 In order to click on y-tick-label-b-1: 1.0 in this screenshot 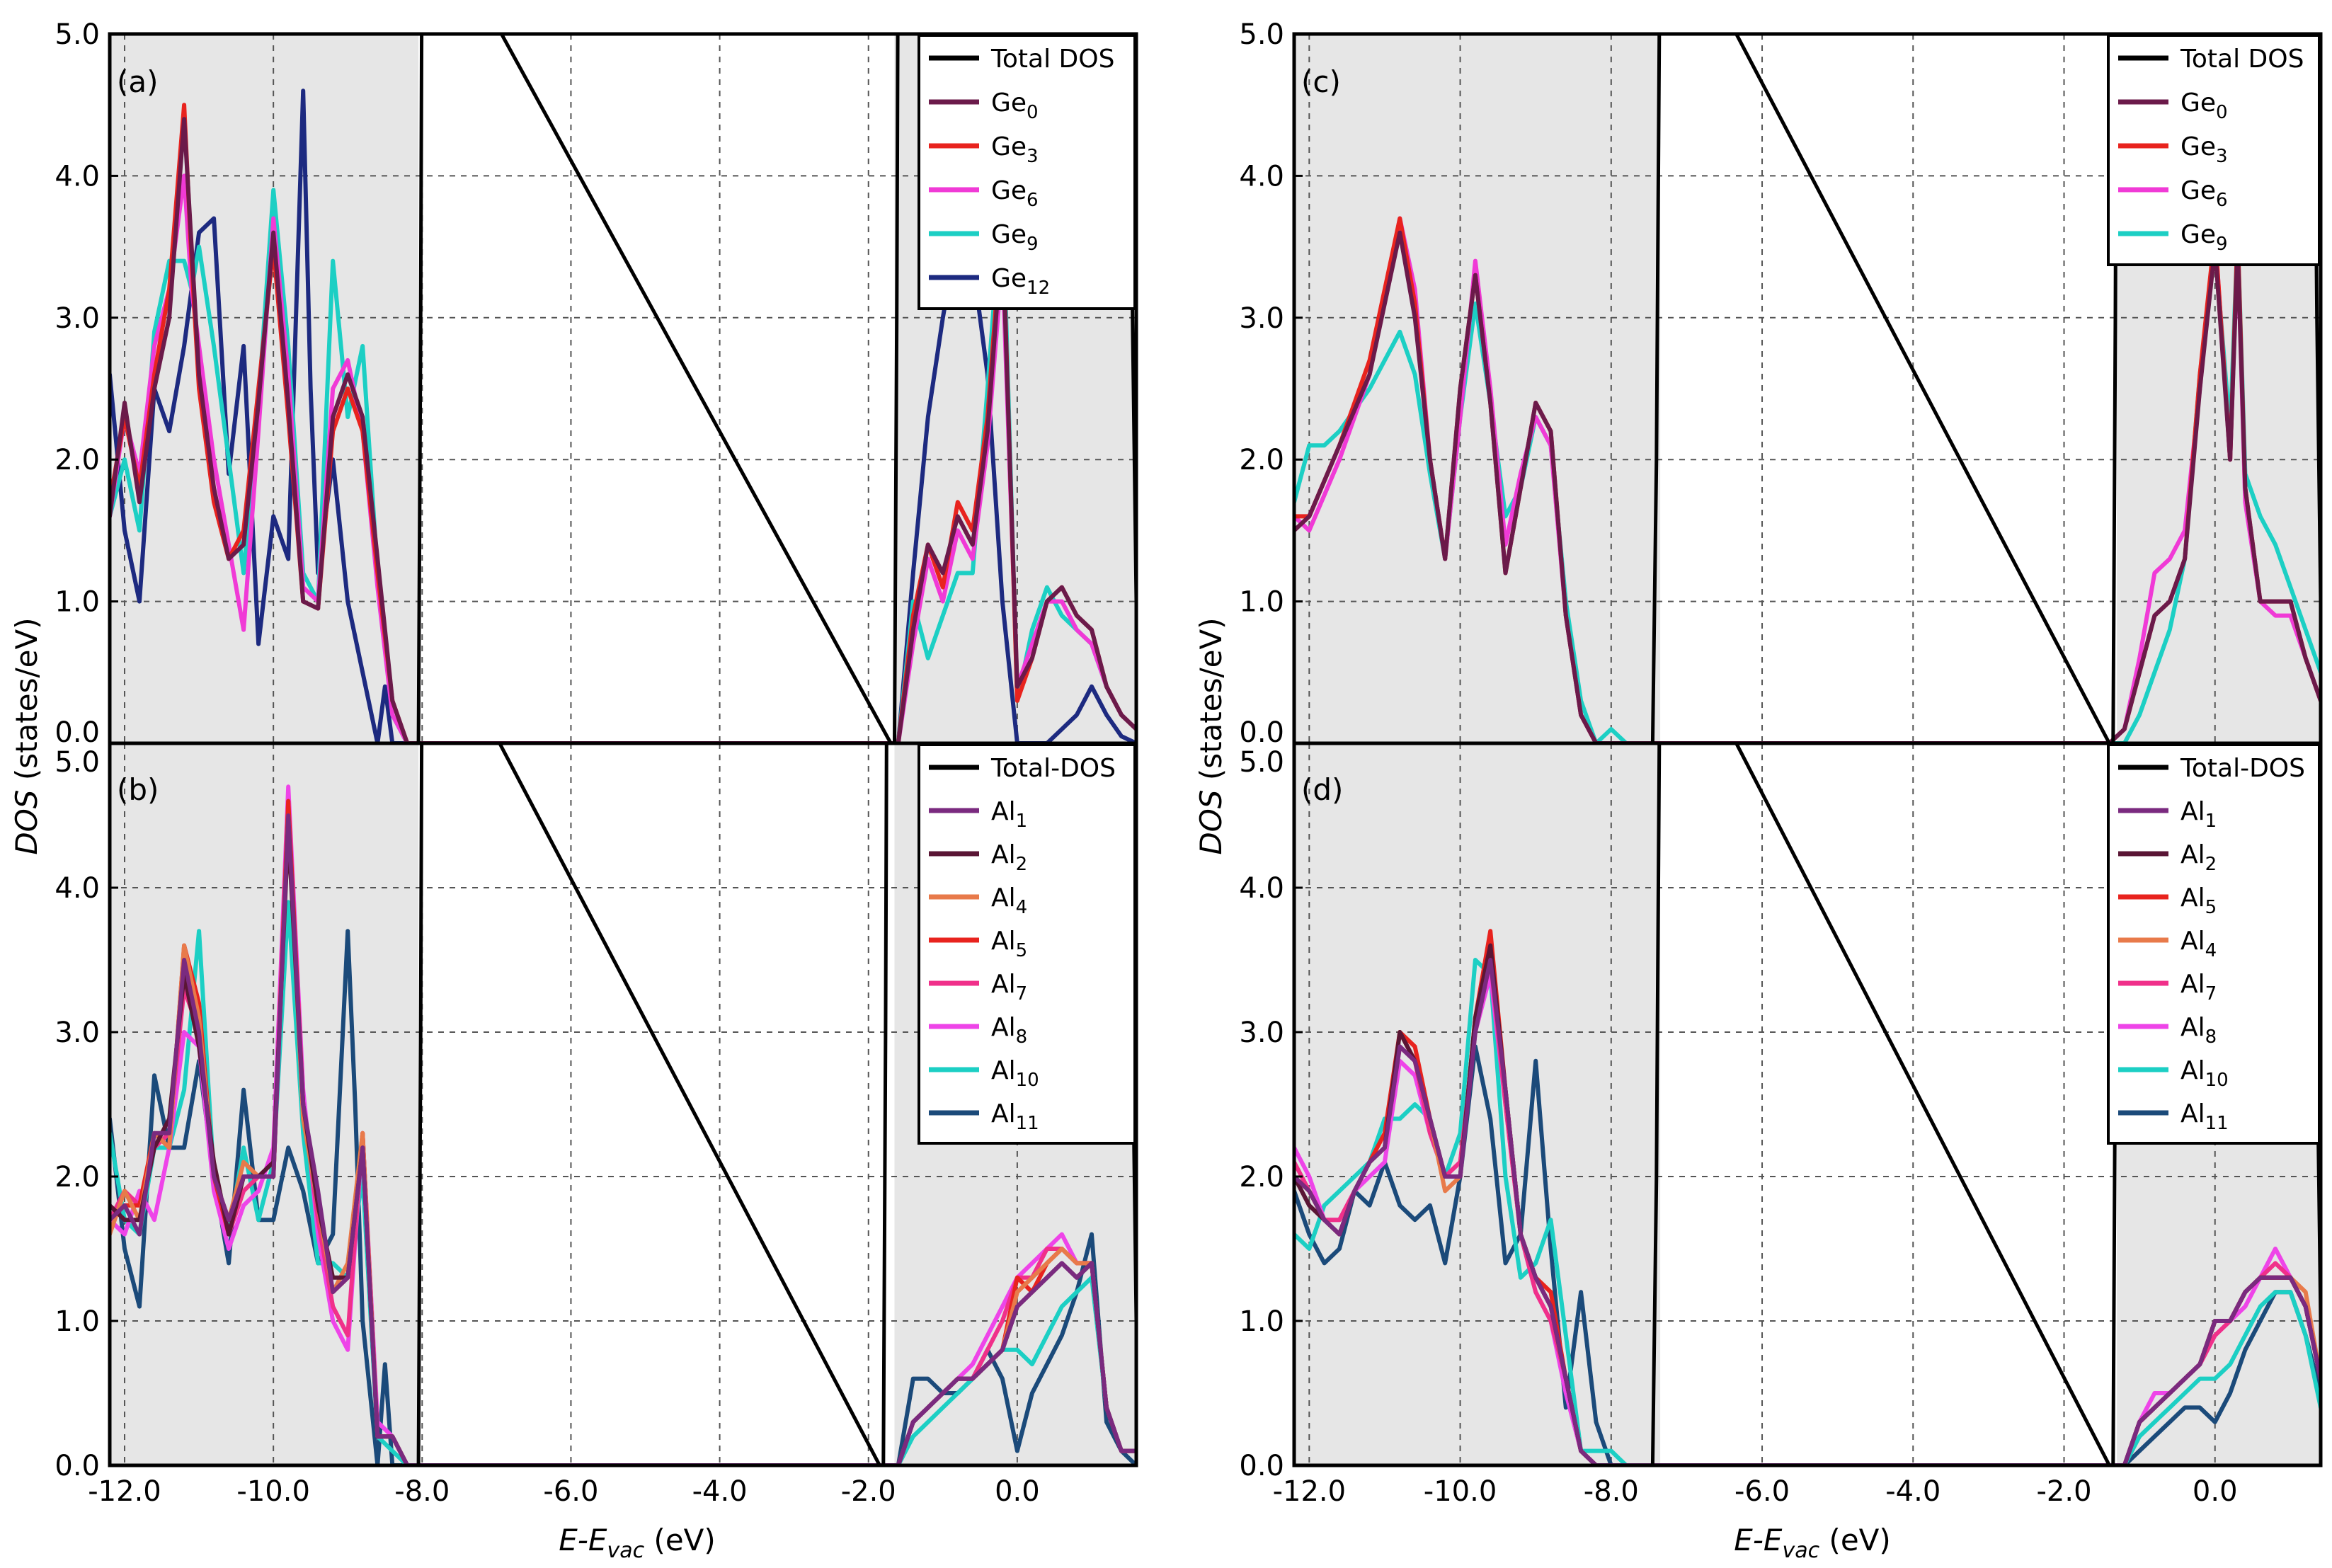, I will do `click(77, 1321)`.